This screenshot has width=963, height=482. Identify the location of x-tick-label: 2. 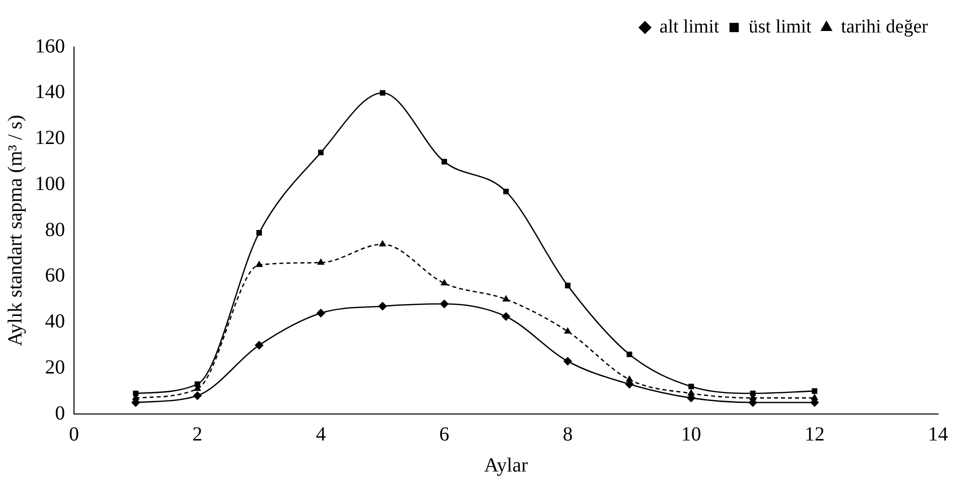
(197, 434).